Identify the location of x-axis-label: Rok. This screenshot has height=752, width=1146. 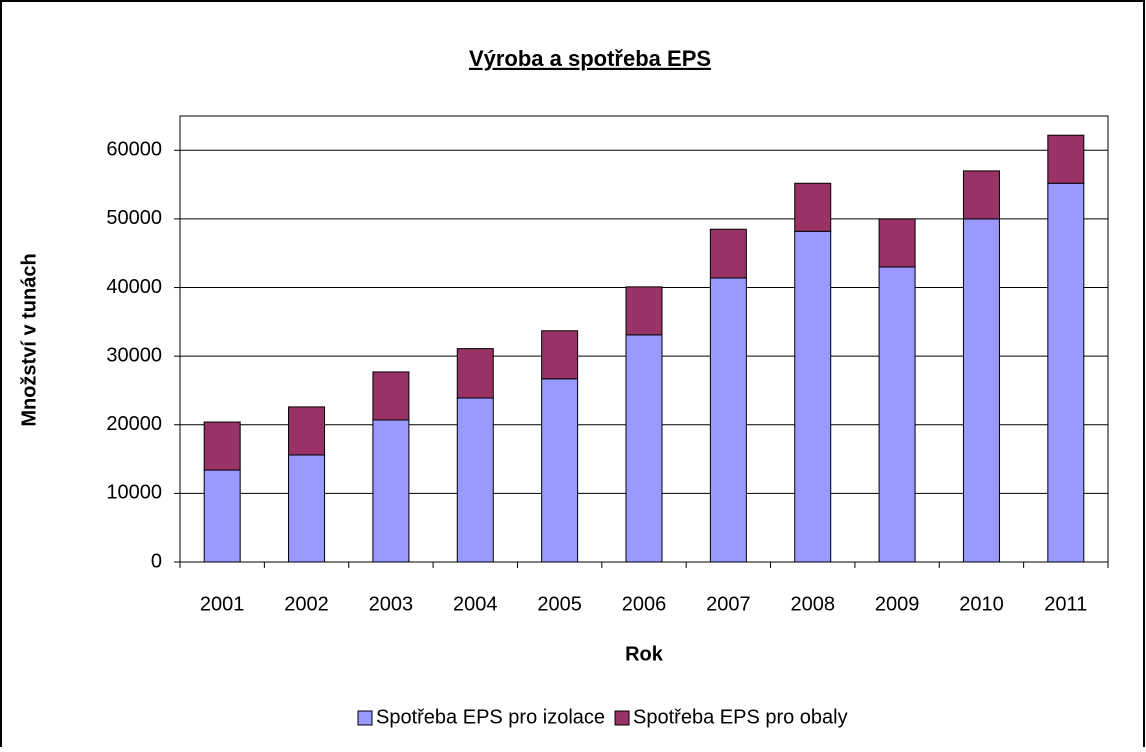
(644, 654).